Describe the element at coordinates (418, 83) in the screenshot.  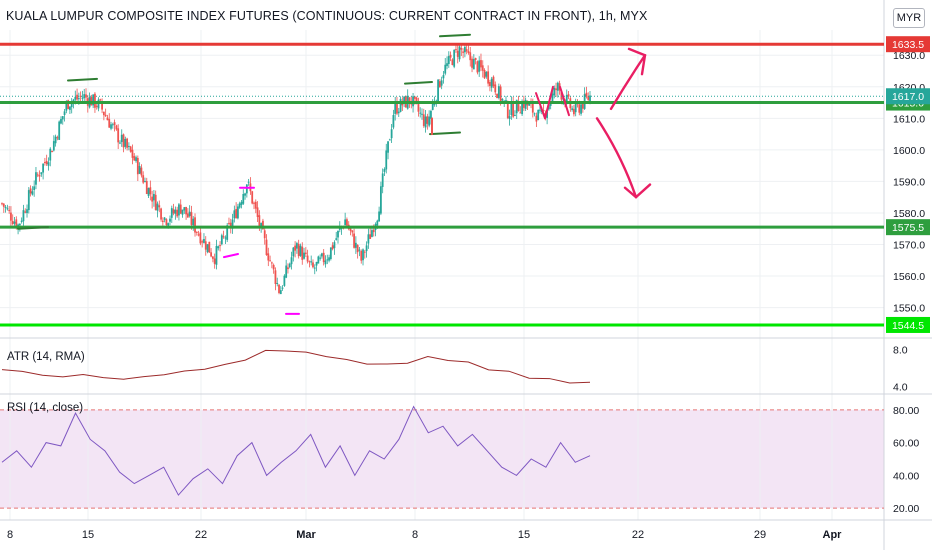
I see `swing-high-marker` at that location.